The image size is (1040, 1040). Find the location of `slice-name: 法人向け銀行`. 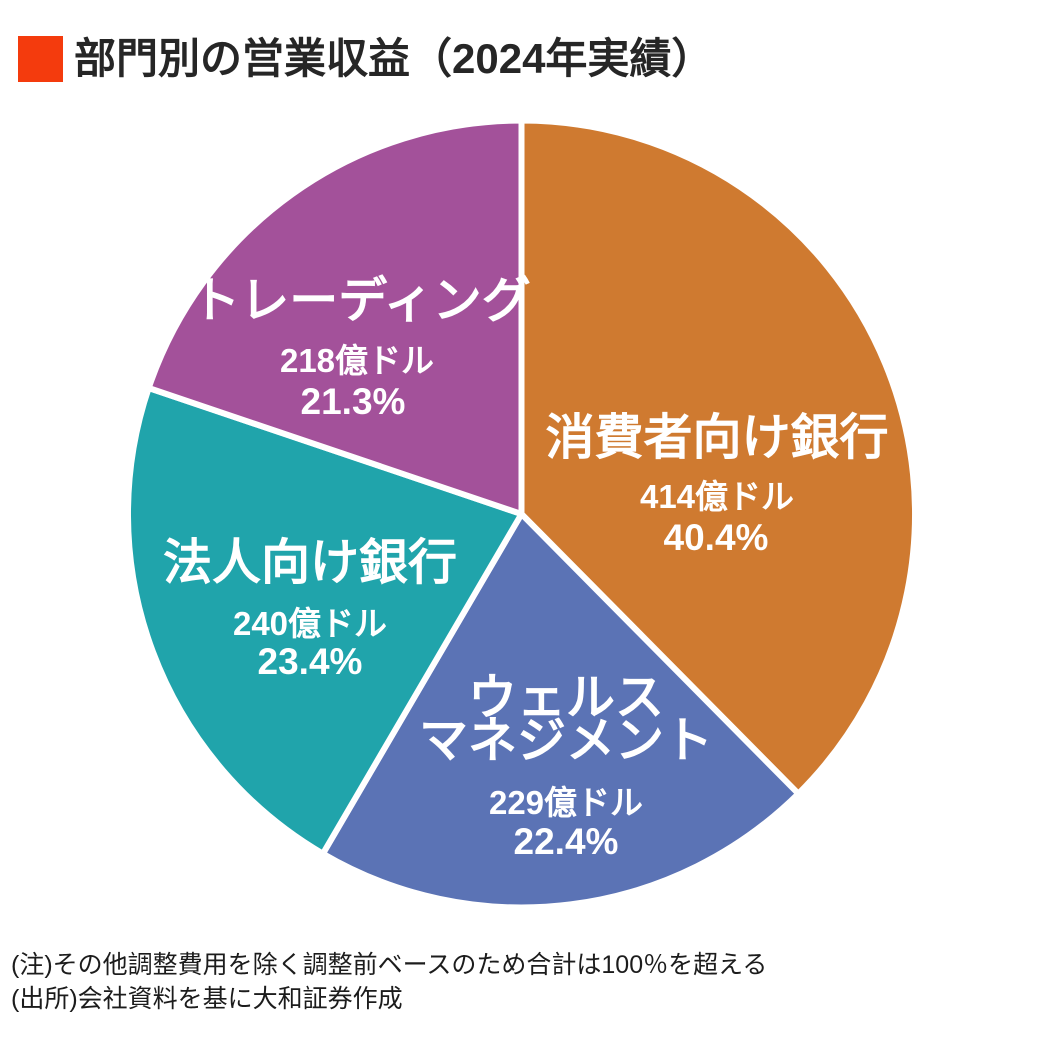

slice-name: 法人向け銀行 is located at coordinates (310, 563).